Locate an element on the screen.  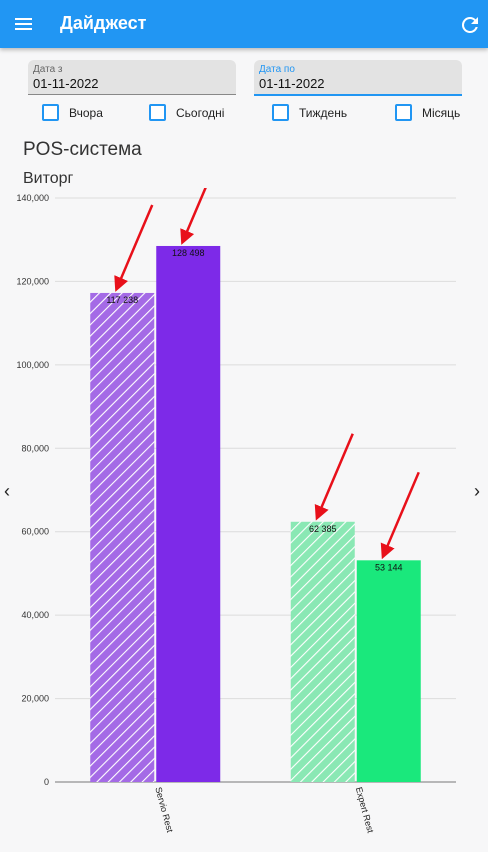
x-tick-label: Expert Rest is located at coordinates (365, 810).